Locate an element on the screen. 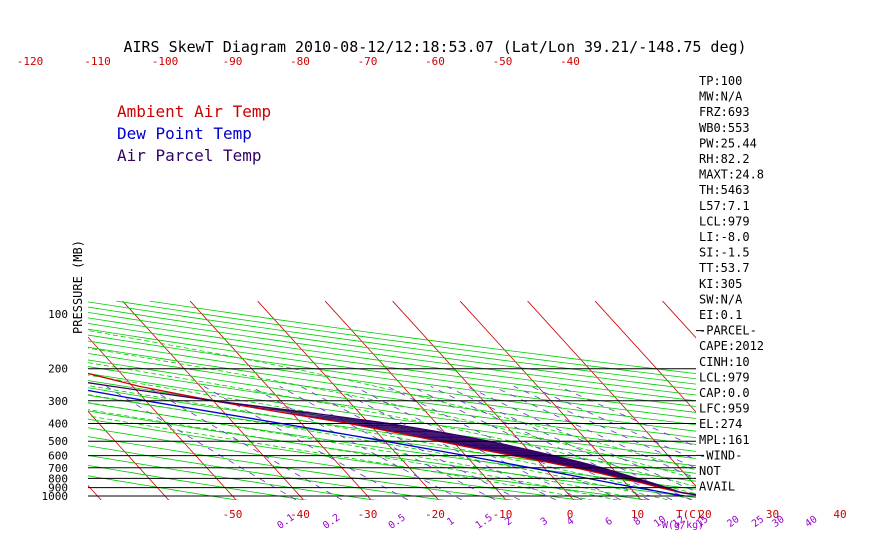  mixing-ratio-axis-label: W(g/kg) is located at coordinates (683, 525).